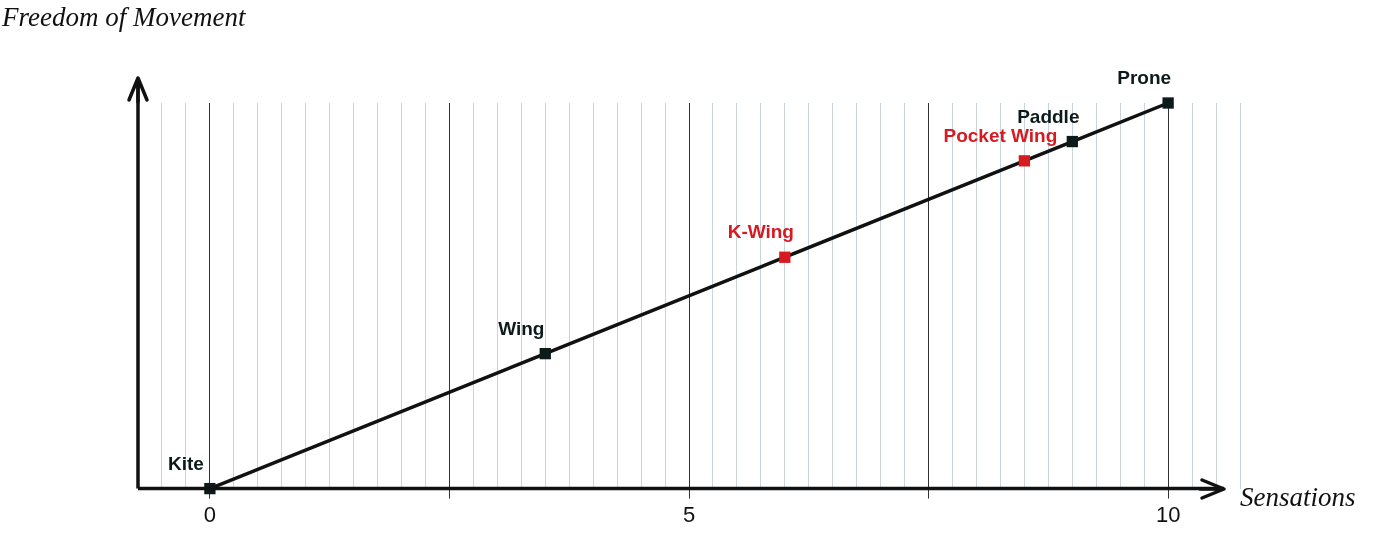  What do you see at coordinates (1144, 77) in the screenshot?
I see `annotation: Prone` at bounding box center [1144, 77].